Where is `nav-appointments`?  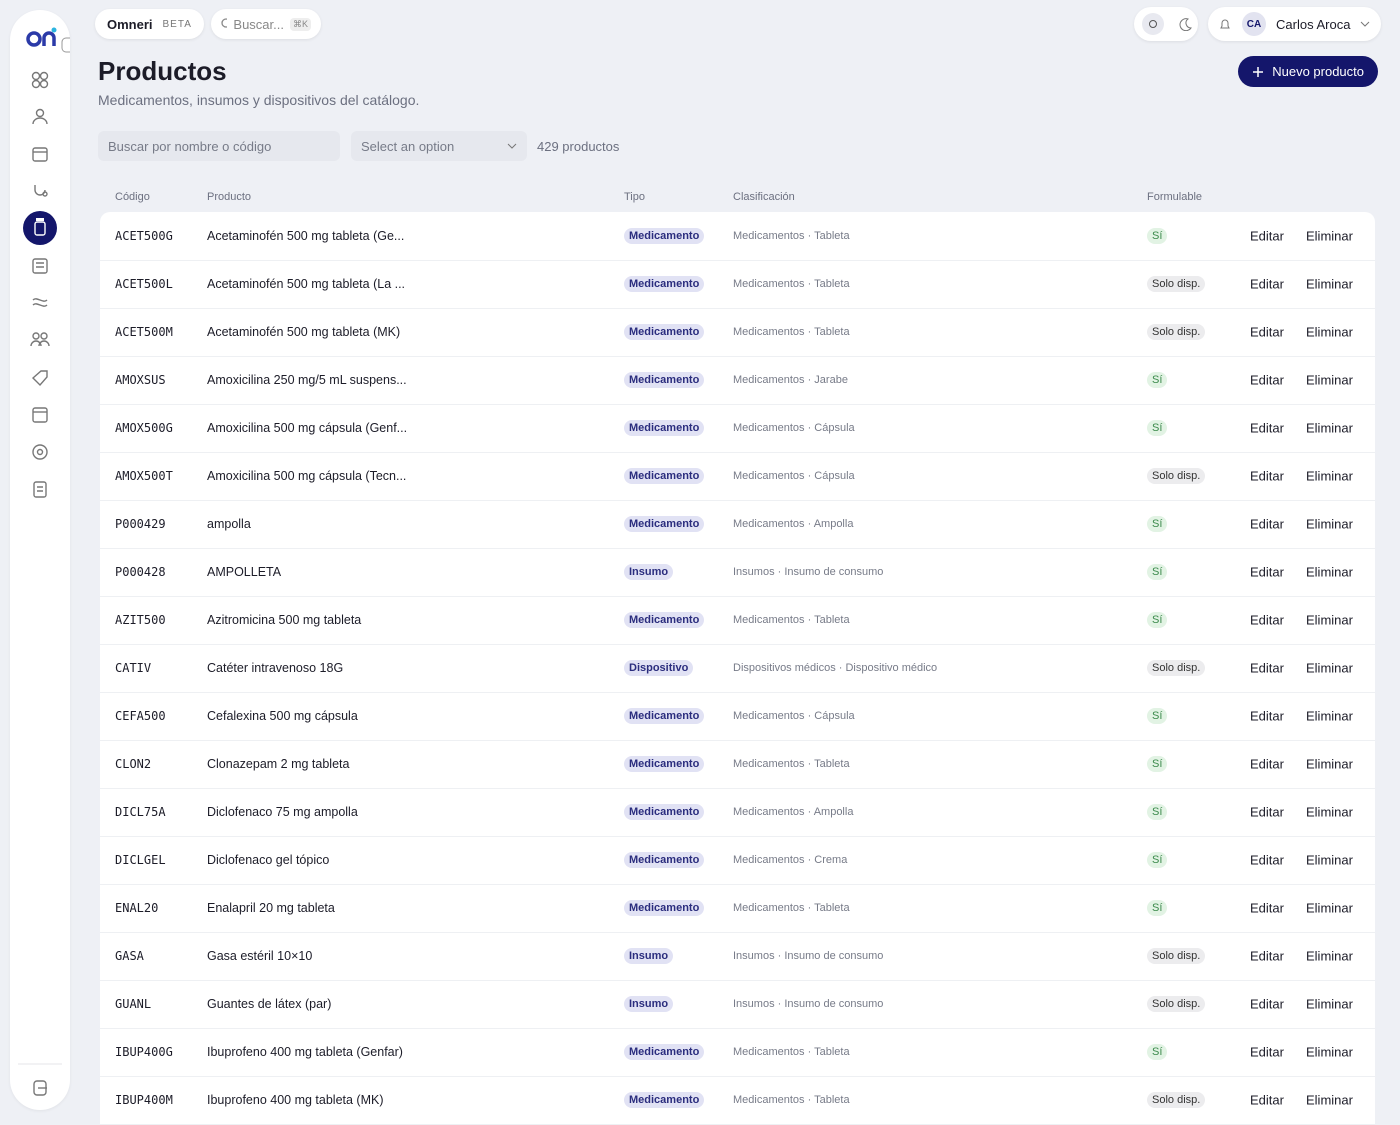
nav-appointments is located at coordinates (40, 154).